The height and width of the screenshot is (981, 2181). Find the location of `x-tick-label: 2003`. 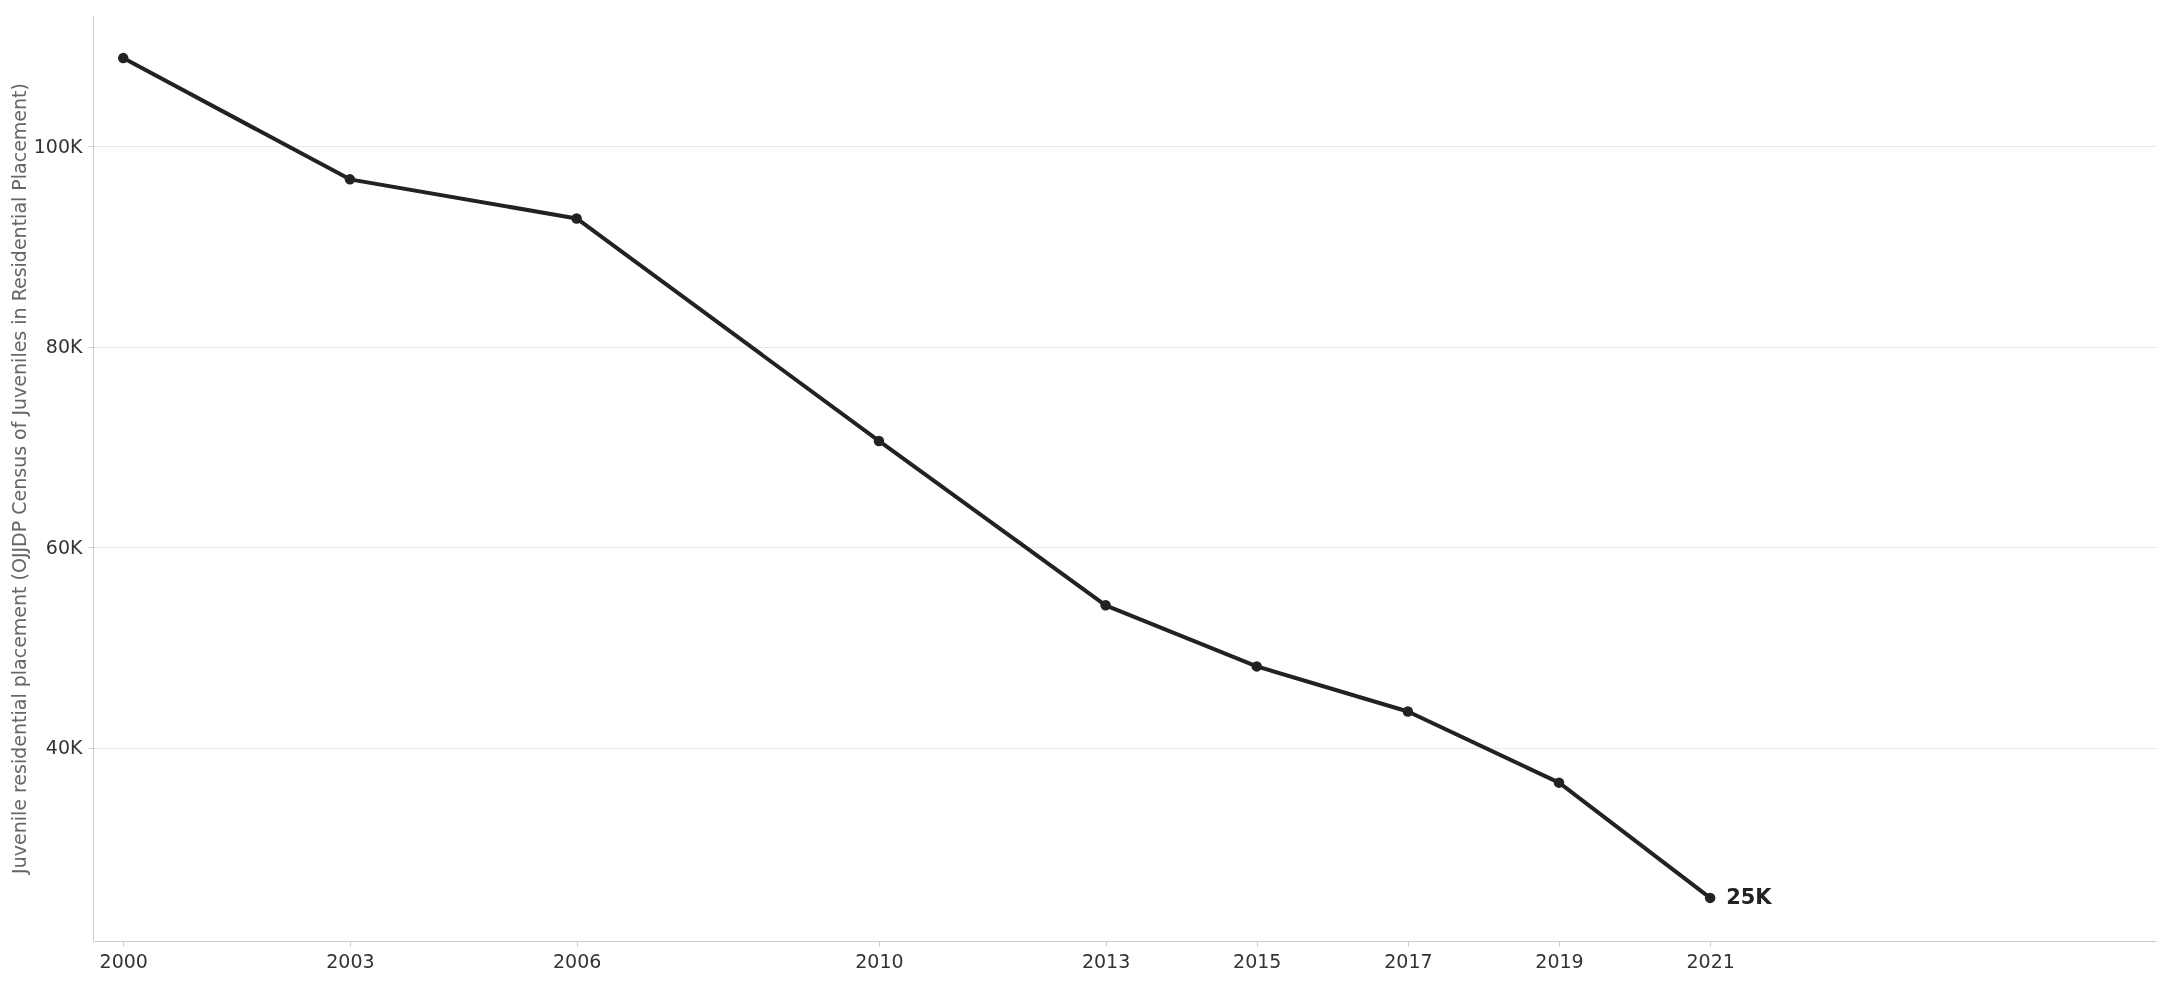

x-tick-label: 2003 is located at coordinates (350, 960).